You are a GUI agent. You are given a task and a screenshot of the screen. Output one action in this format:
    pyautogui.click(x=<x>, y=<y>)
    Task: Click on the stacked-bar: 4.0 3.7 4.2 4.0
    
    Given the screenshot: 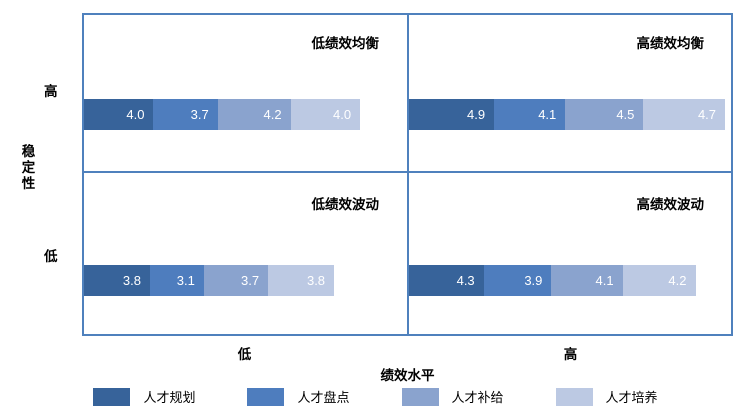 What is the action you would take?
    pyautogui.click(x=222, y=114)
    